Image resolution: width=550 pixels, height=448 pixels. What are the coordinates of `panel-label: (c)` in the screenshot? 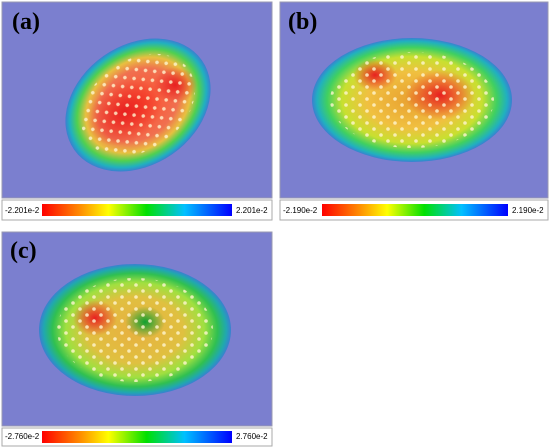 It's located at (23, 251).